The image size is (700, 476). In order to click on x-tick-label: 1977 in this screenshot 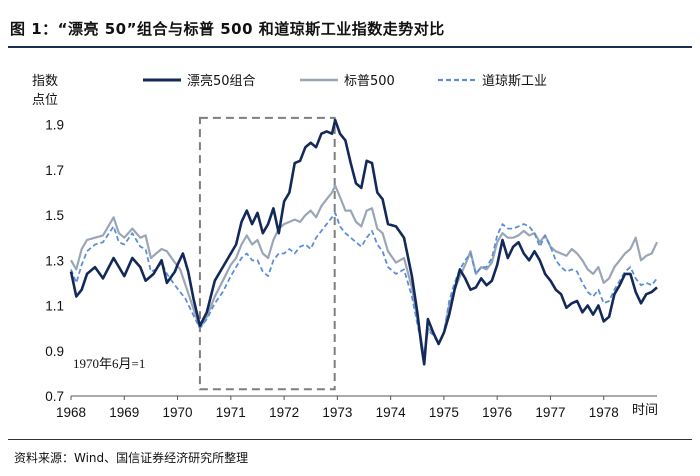, I will do `click(550, 412)`.